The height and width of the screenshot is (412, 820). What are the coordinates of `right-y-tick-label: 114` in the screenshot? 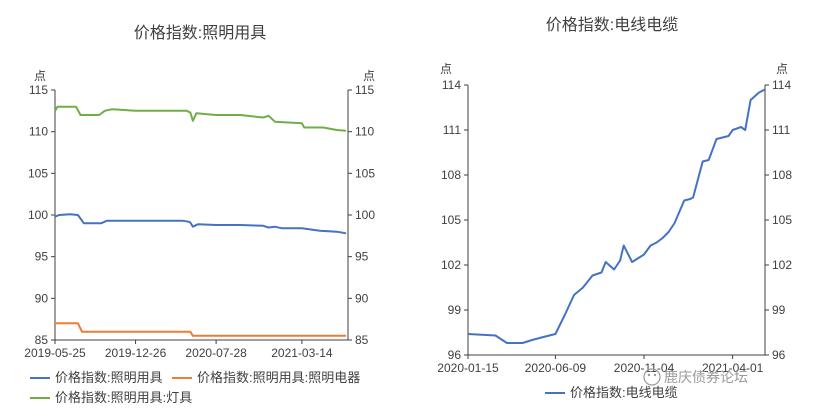 It's located at (781, 85).